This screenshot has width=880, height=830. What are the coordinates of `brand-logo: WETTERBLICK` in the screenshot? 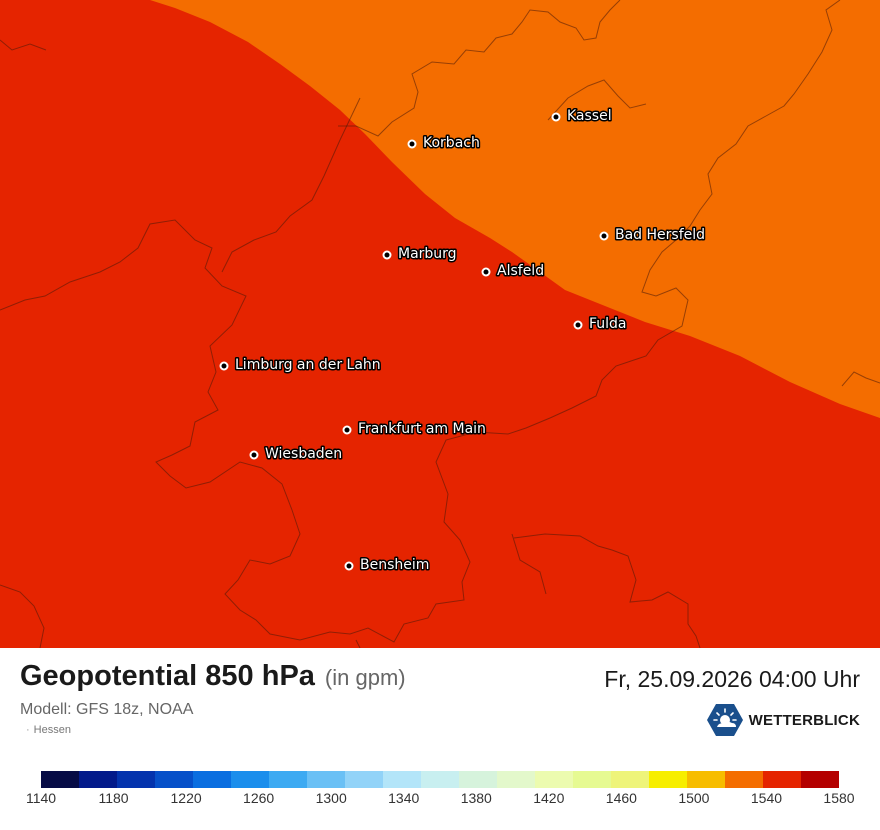 It's located at (783, 720).